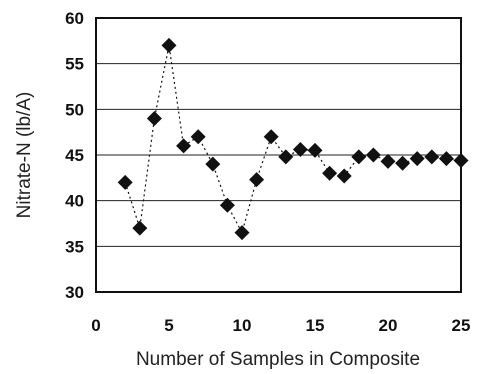 The width and height of the screenshot is (477, 374). Describe the element at coordinates (74, 292) in the screenshot. I see `y-tick-label: 30` at that location.